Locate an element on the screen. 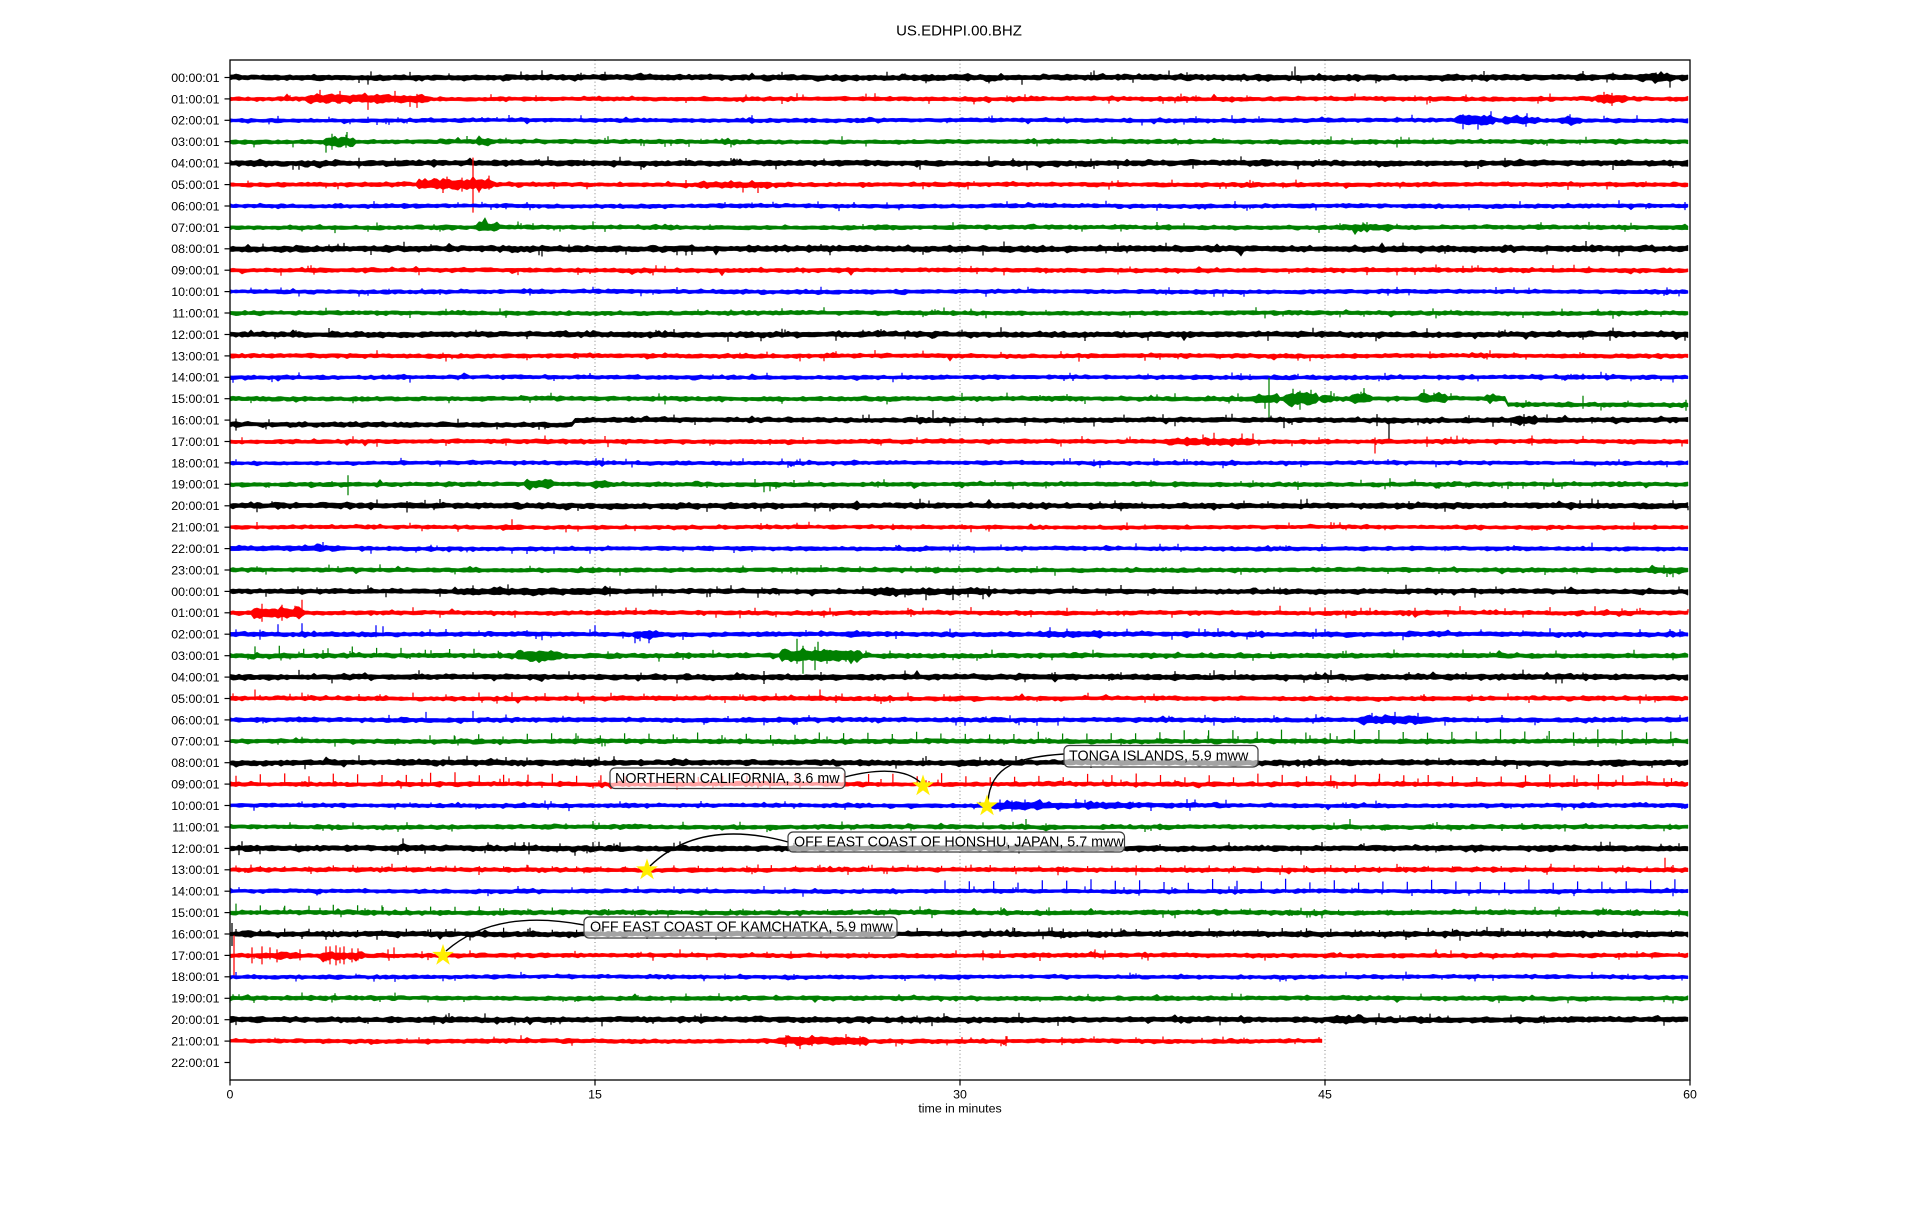 Image resolution: width=1920 pixels, height=1205 pixels. svg-text: NORTHERN CALIFORNIA, 3.6 mw is located at coordinates (727, 779).